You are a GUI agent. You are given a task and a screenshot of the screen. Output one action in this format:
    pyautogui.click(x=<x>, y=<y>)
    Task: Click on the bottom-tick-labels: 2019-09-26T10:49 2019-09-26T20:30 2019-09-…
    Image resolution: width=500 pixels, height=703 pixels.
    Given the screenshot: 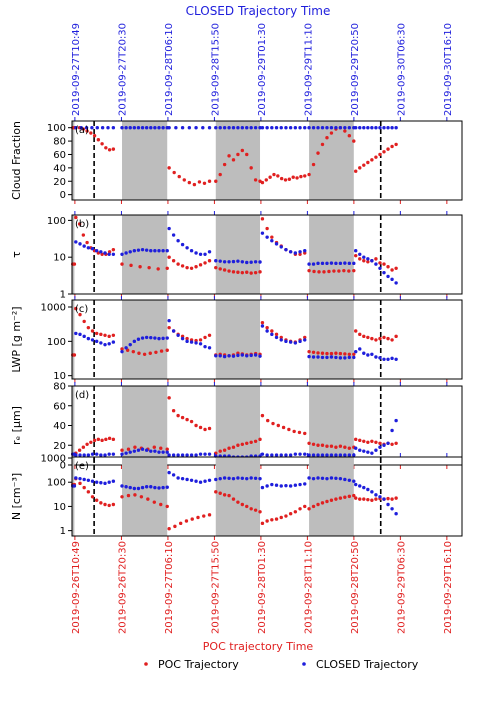 What is the action you would take?
    pyautogui.click(x=262, y=587)
    